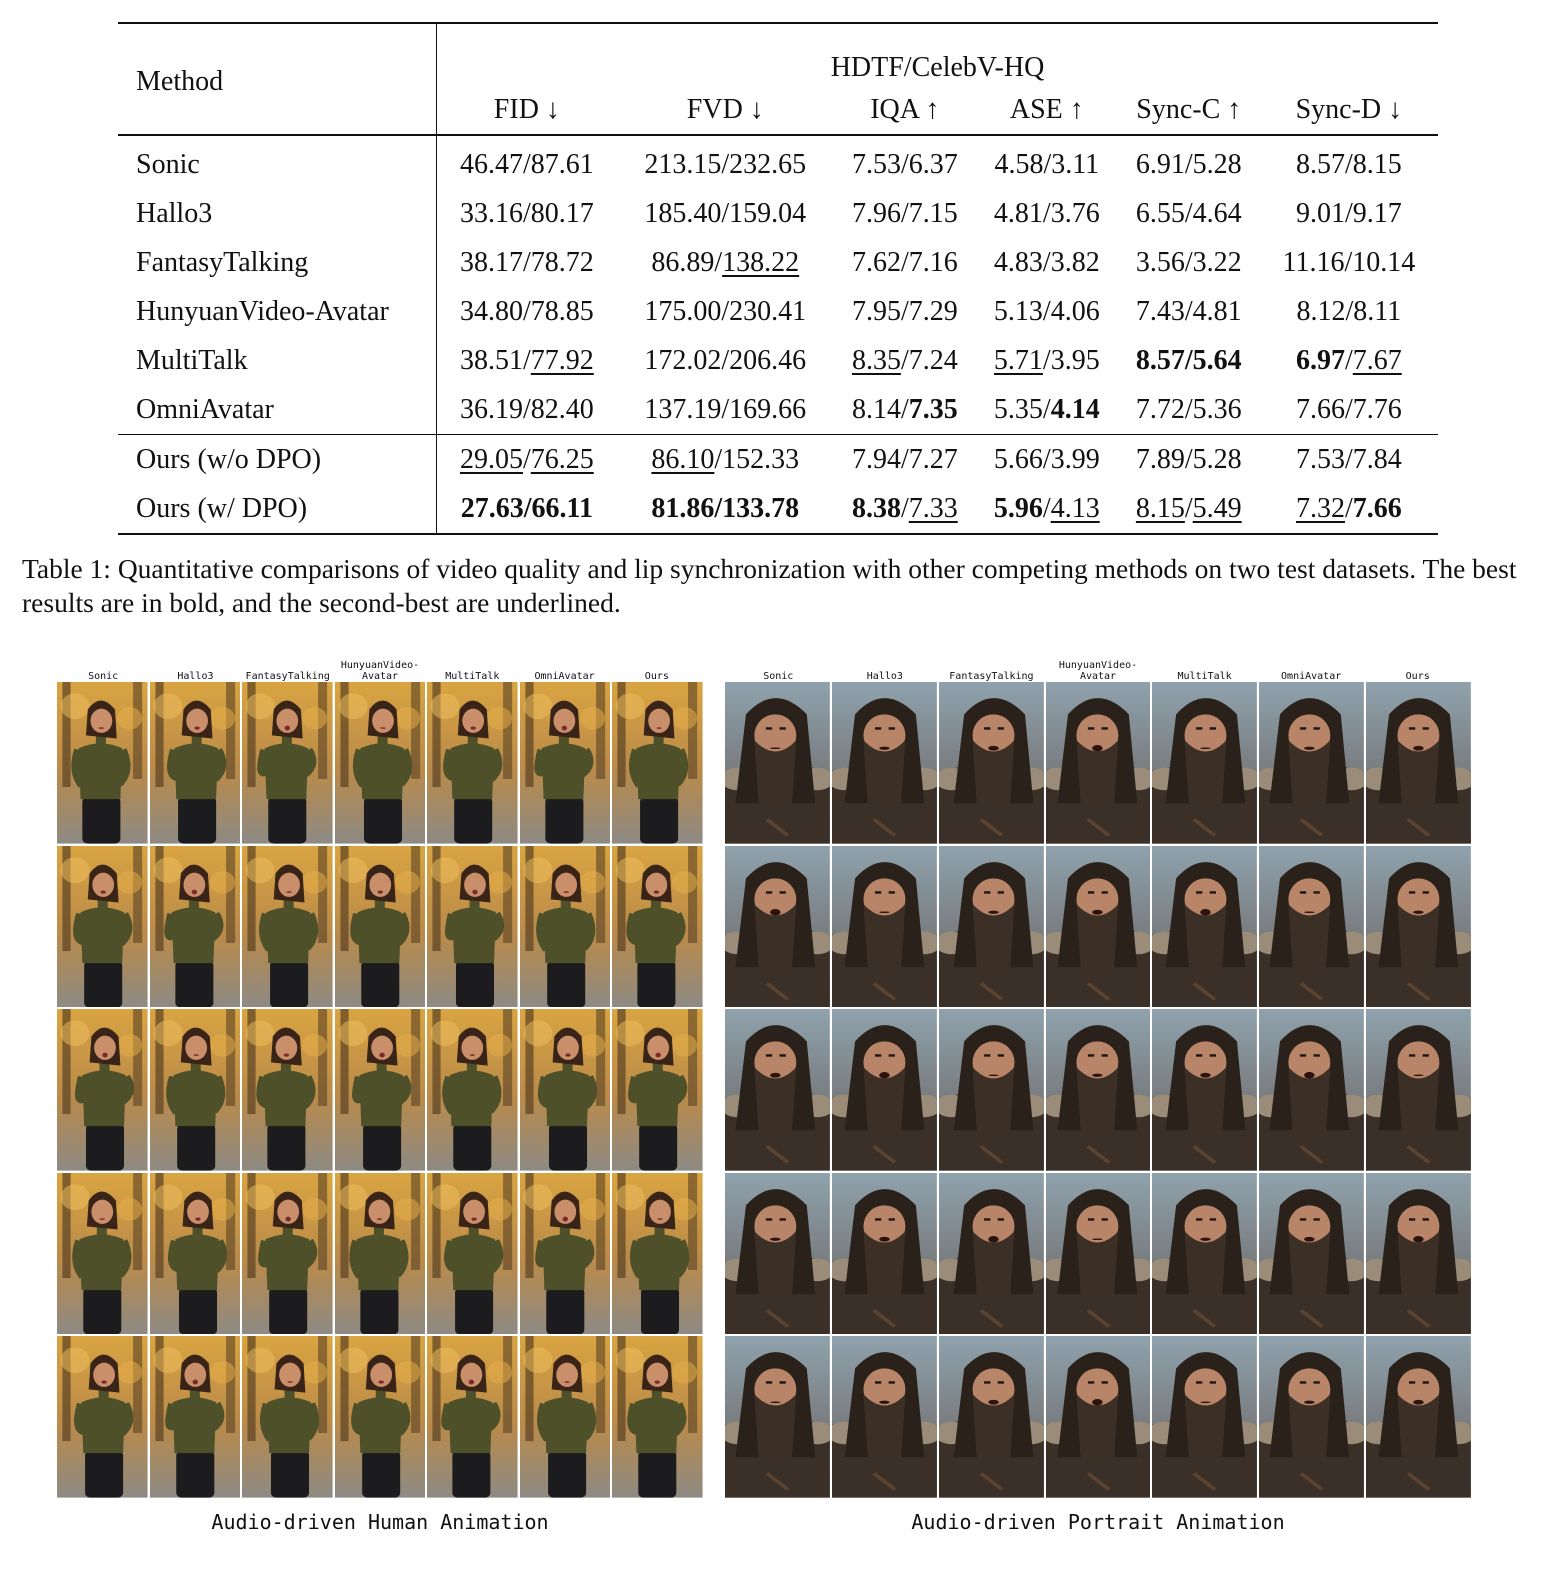 This screenshot has height=1594, width=1552. Describe the element at coordinates (1188, 164) in the screenshot. I see `cell-value: 6.91/5.28` at that location.